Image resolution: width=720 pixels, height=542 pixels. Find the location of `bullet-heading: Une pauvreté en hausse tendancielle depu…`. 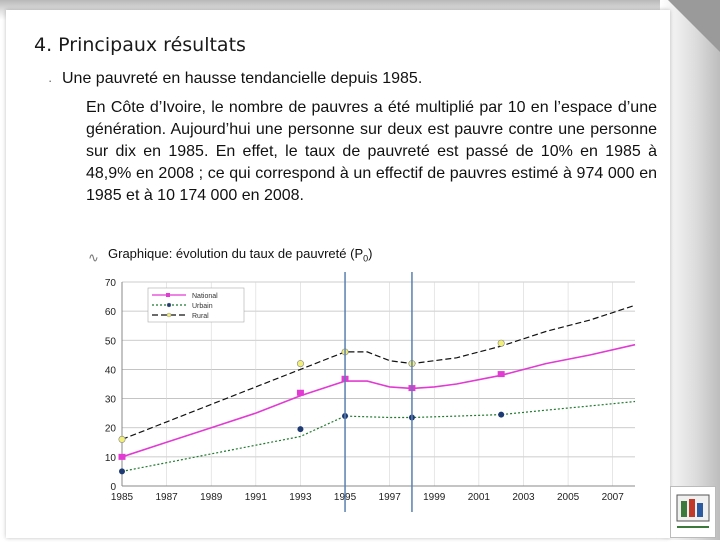

bullet-heading: Une pauvreté en hausse tendancielle depu… is located at coordinates (242, 78).